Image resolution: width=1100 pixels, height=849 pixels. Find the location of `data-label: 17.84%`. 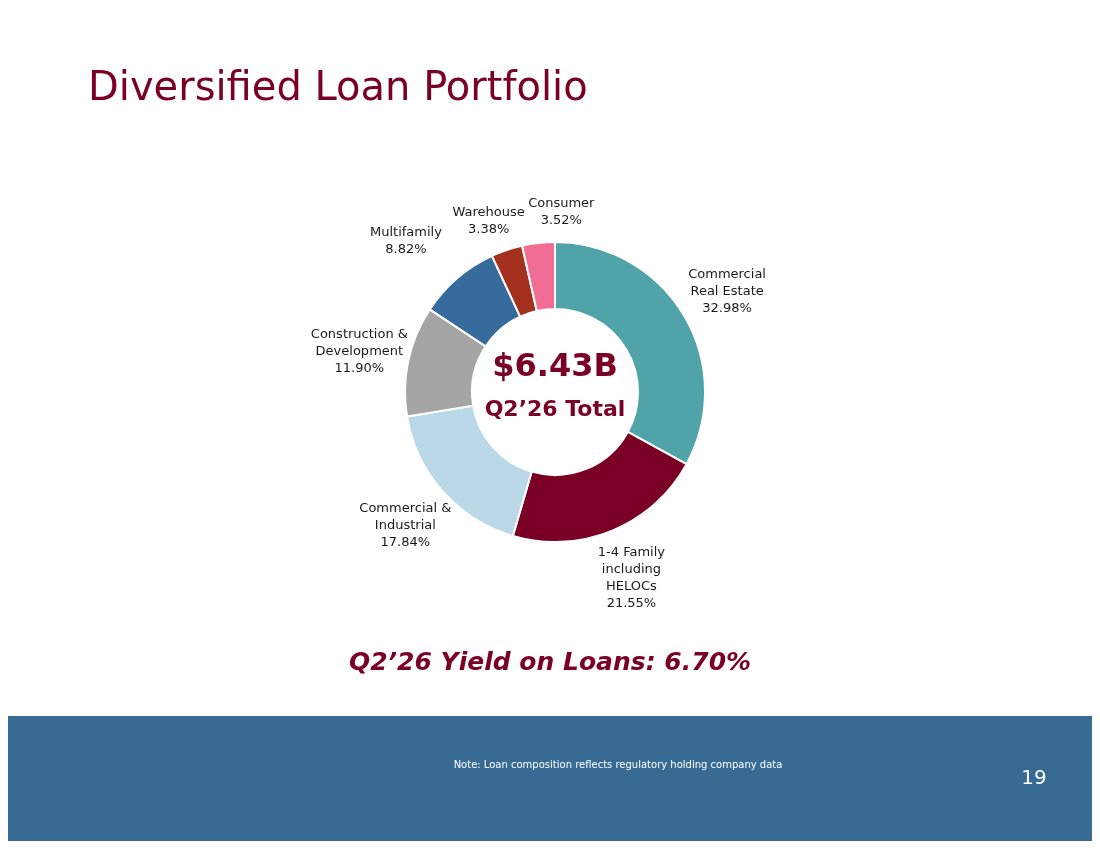

data-label: 17.84% is located at coordinates (405, 542).